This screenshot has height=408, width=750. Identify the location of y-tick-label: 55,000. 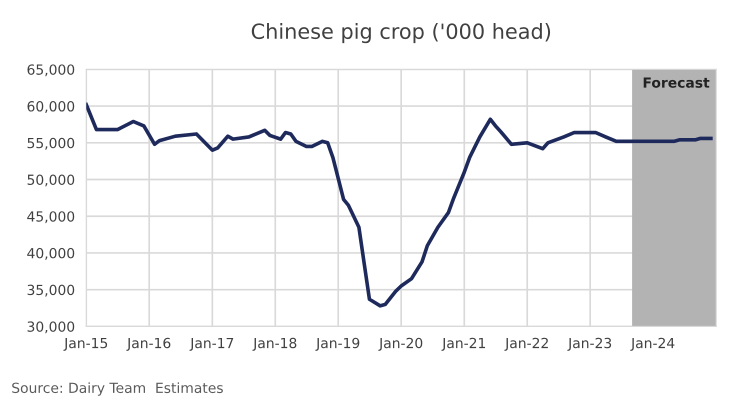
(51, 144).